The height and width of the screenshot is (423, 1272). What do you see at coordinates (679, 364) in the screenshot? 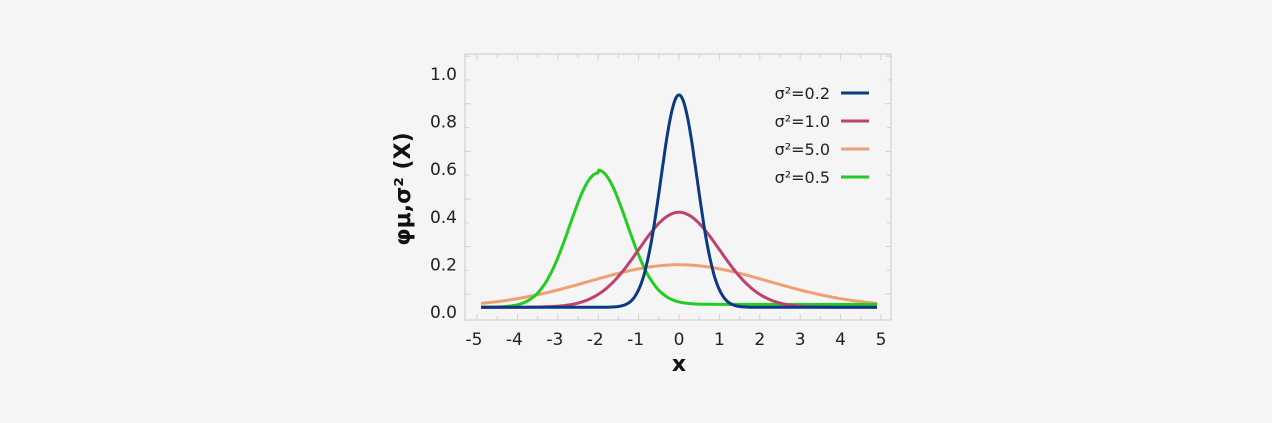
I see `x-axis-title: x` at bounding box center [679, 364].